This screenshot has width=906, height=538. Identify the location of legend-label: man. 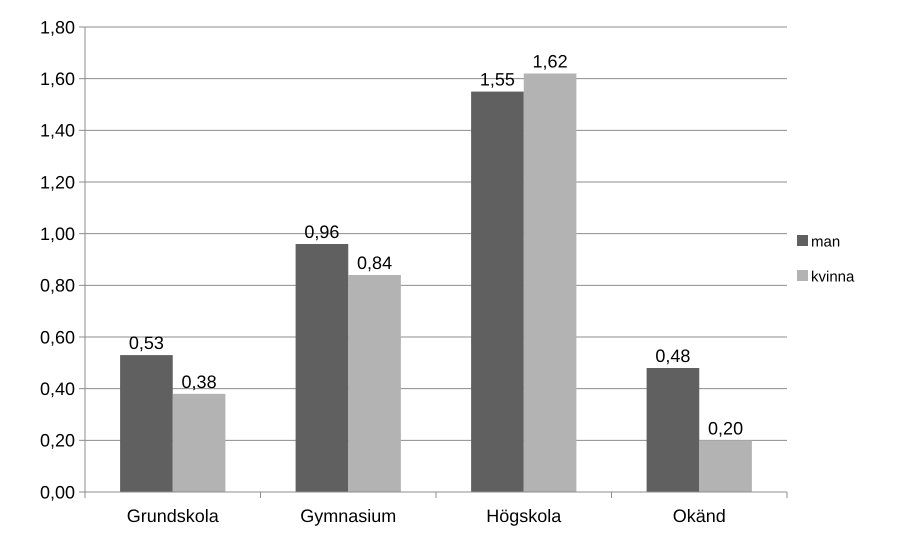
(825, 241).